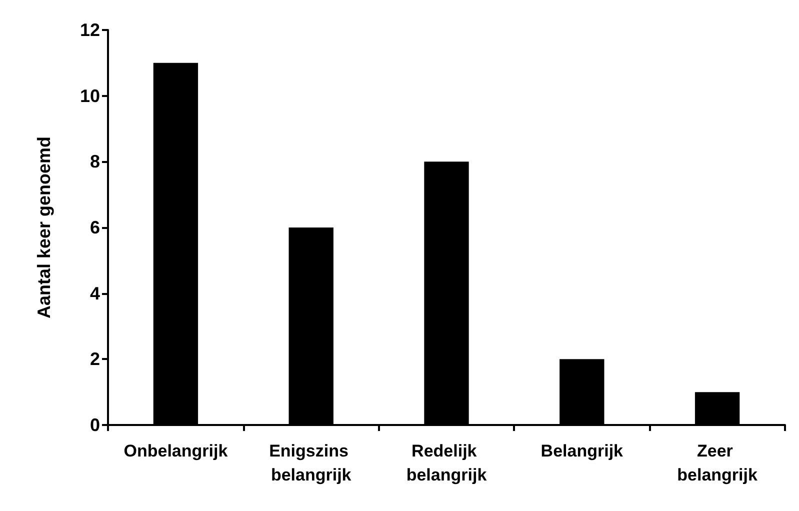  What do you see at coordinates (95, 228) in the screenshot?
I see `y-tick-label: 6` at bounding box center [95, 228].